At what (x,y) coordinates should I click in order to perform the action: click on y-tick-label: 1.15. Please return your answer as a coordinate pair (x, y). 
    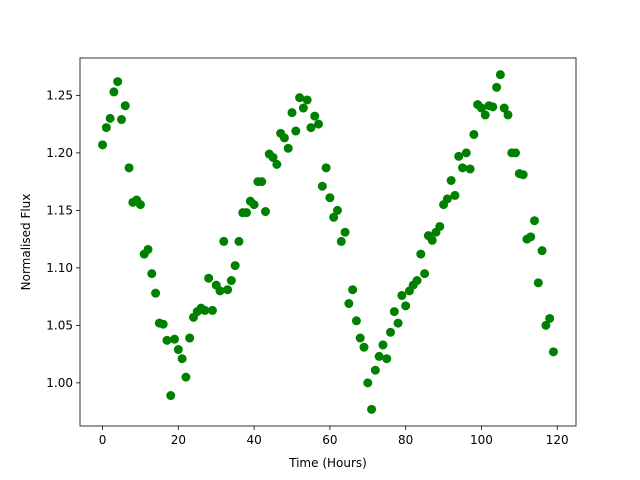
    Looking at the image, I should click on (59, 210).